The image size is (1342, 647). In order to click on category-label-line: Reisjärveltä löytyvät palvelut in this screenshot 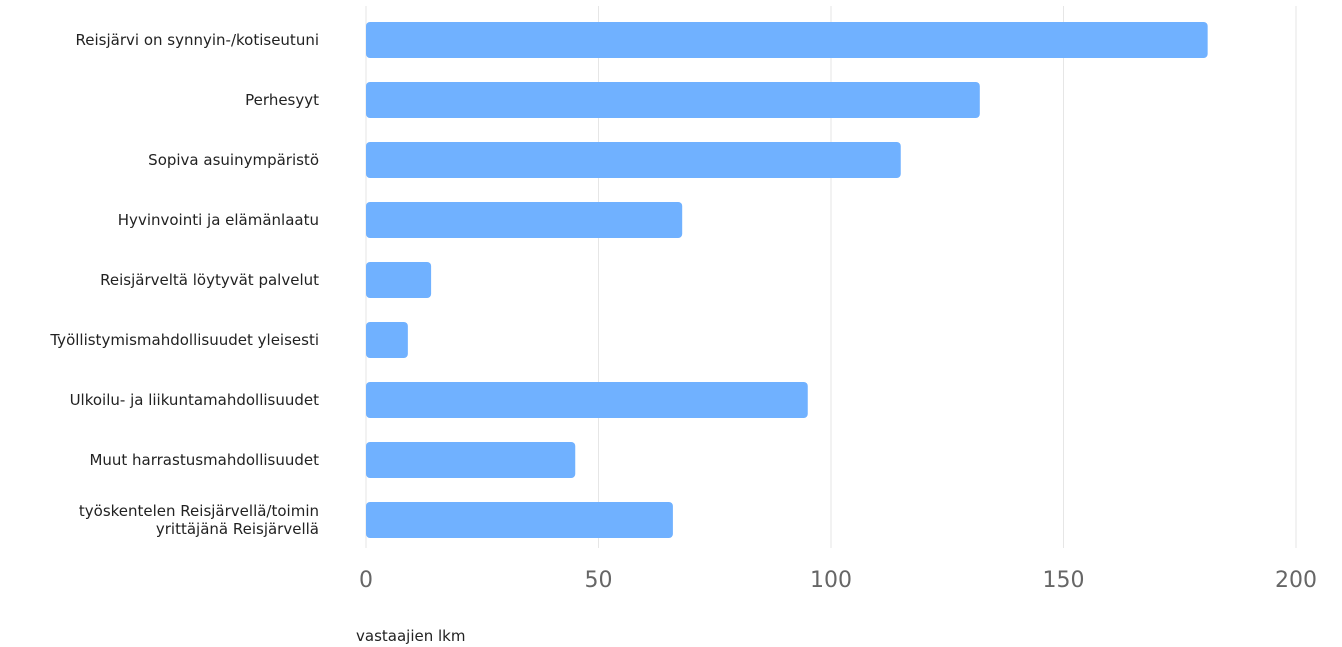, I will do `click(209, 280)`.